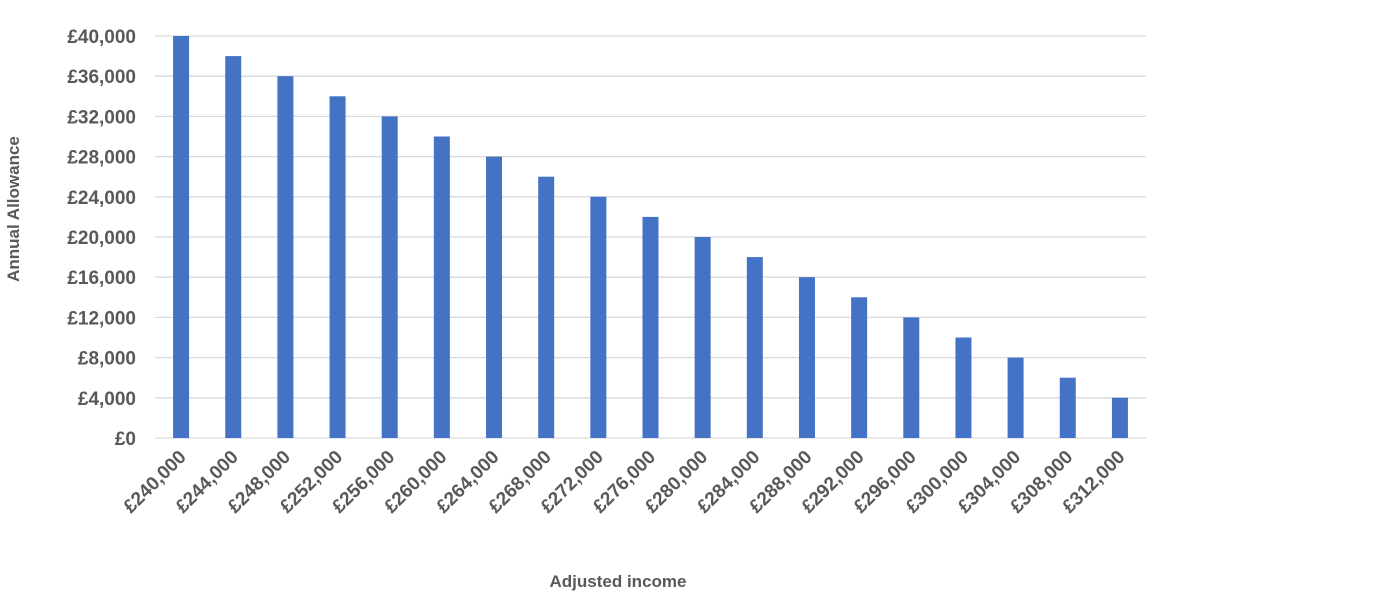  Describe the element at coordinates (101, 158) in the screenshot. I see `y-tick-label: £28,000` at that location.